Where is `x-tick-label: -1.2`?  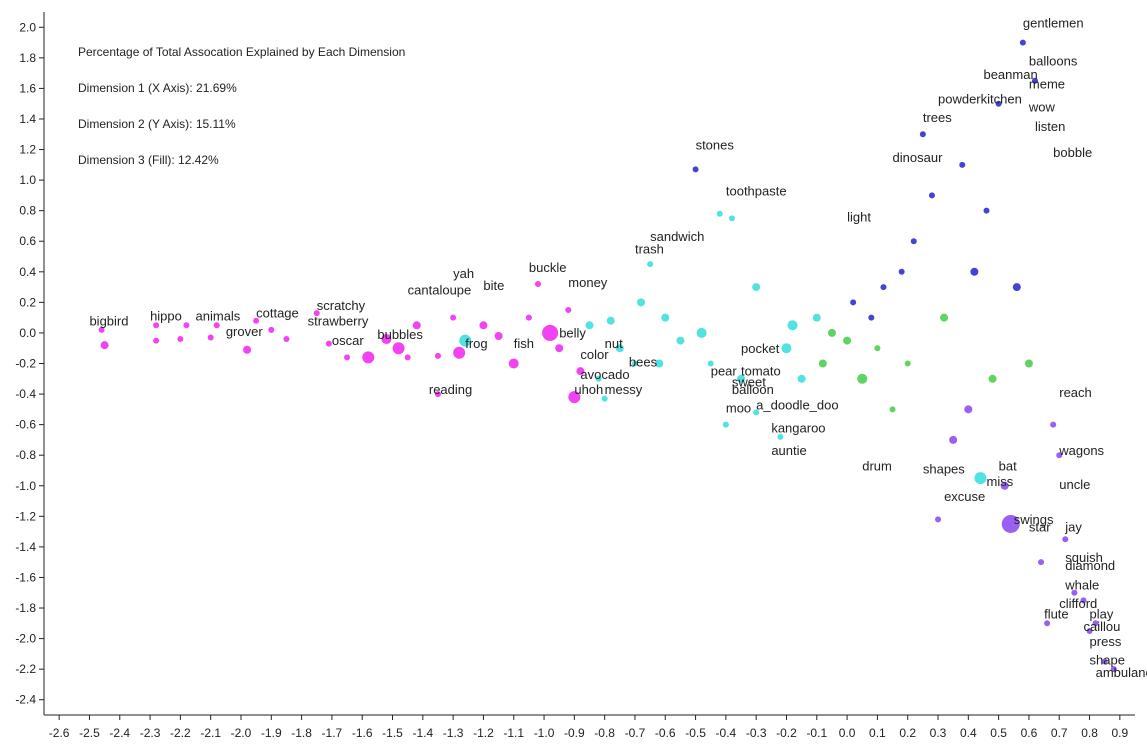
x-tick-label: -1.2 is located at coordinates (483, 733).